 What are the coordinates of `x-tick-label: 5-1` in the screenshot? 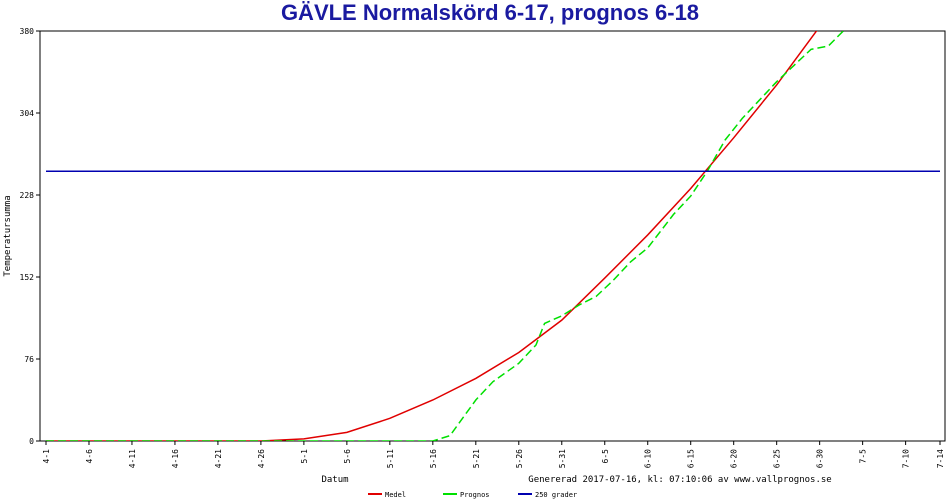 It's located at (304, 456).